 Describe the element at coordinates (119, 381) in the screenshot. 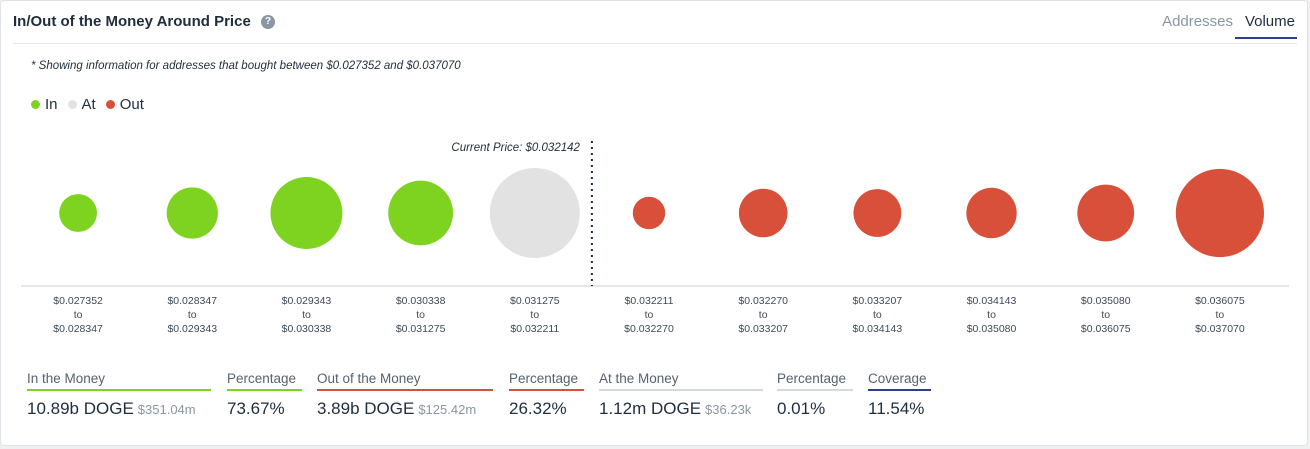

I see `stat-label: In the Money` at that location.